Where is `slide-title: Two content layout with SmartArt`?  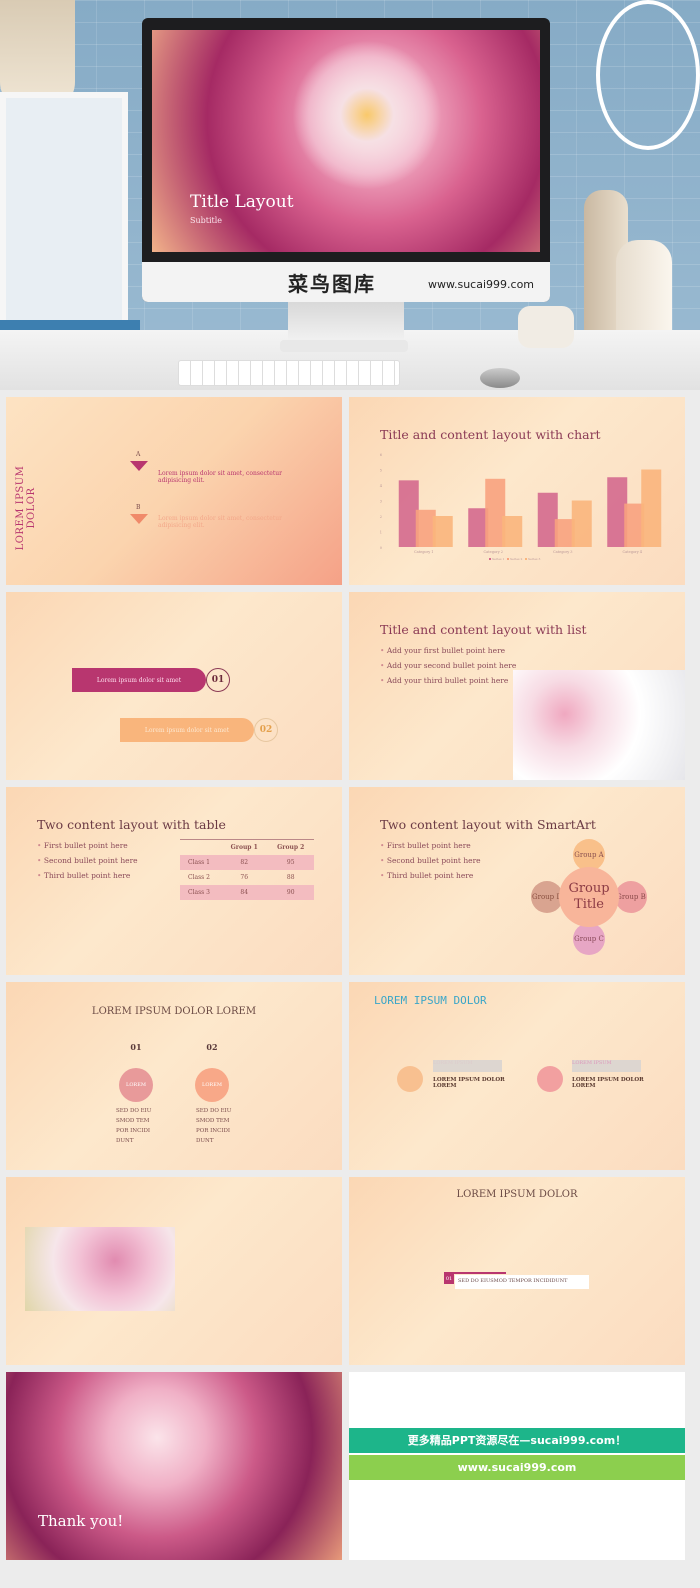
slide-title: Two content layout with SmartArt is located at coordinates (488, 824).